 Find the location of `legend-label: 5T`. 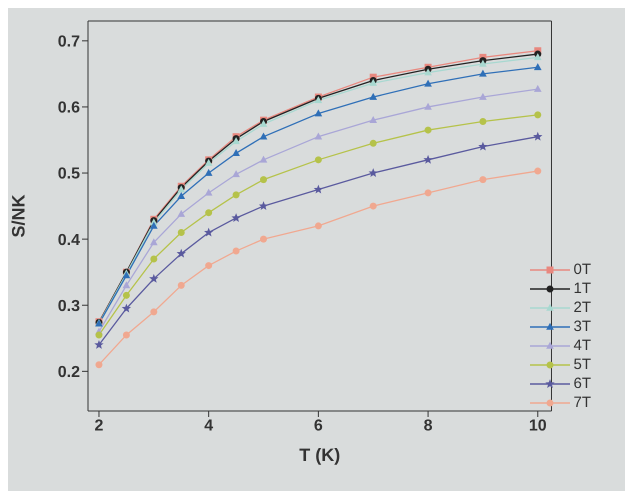

legend-label: 5T is located at coordinates (582, 364).